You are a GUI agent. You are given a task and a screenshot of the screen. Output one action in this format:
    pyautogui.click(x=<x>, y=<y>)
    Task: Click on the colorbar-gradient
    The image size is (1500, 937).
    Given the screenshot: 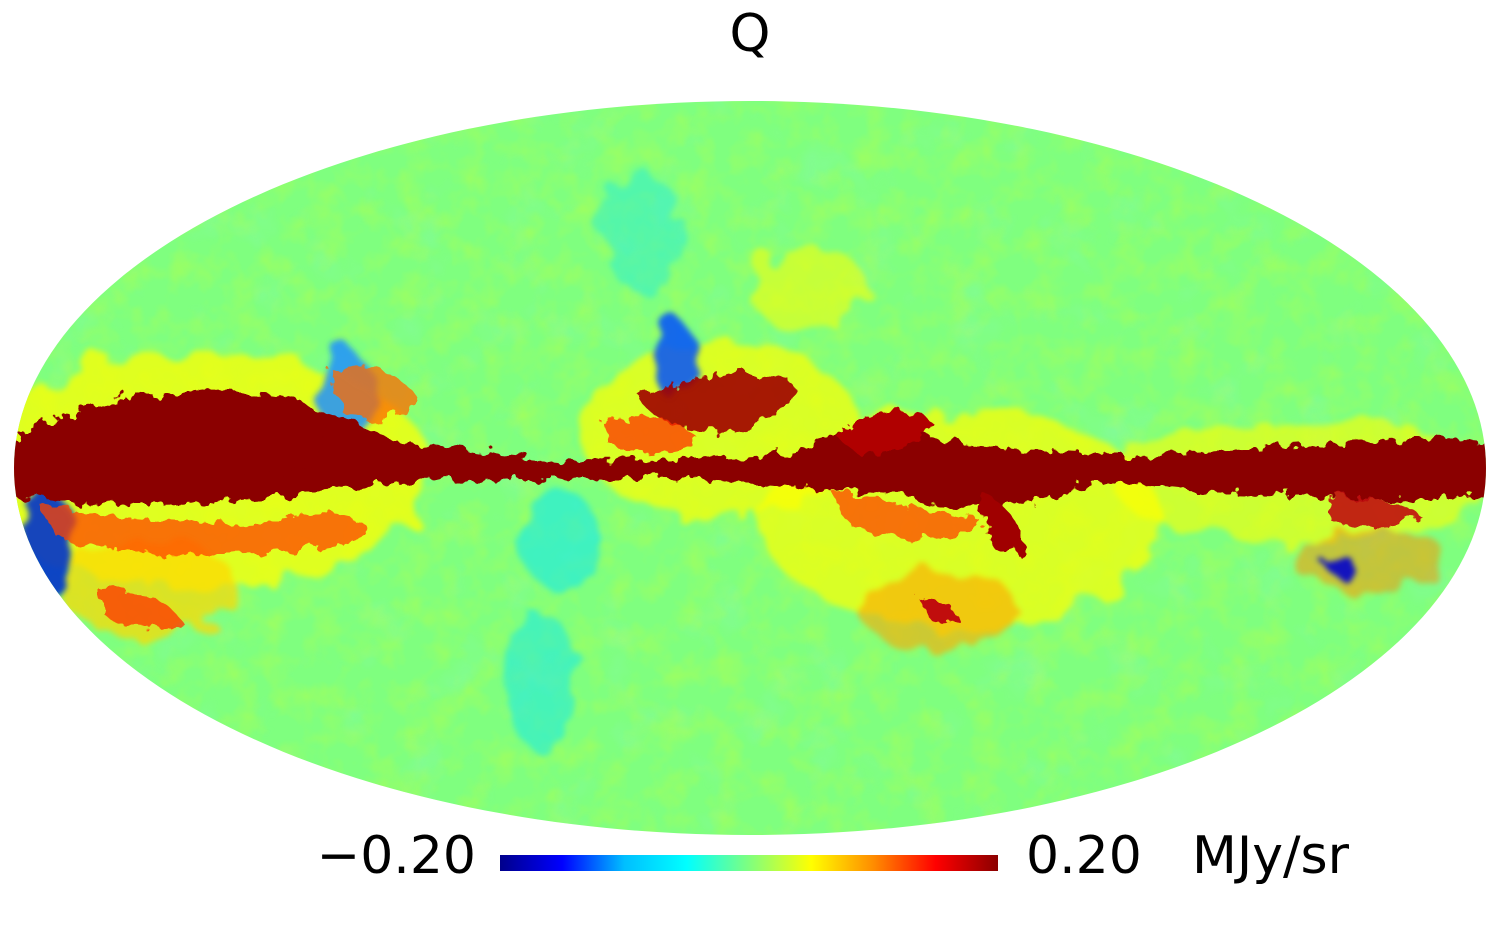 What is the action you would take?
    pyautogui.click(x=749, y=863)
    